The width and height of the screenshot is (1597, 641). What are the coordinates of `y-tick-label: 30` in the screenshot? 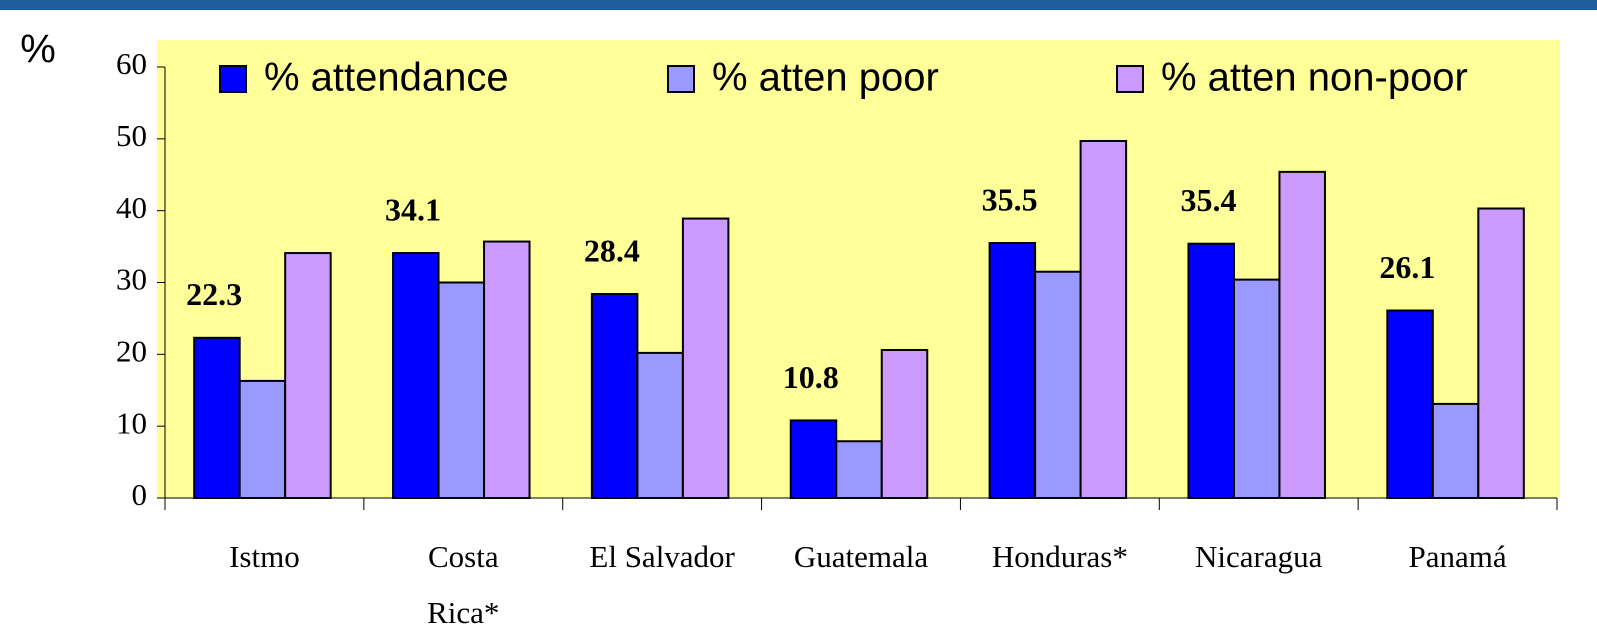 It's located at (131, 279).